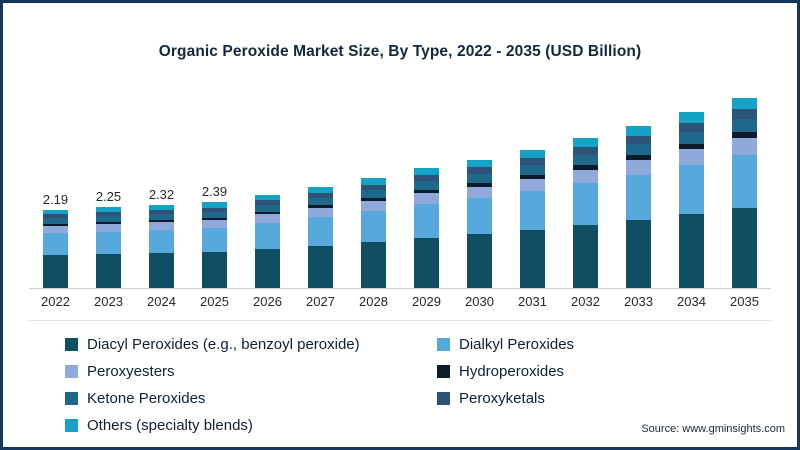  What do you see at coordinates (161, 301) in the screenshot?
I see `x-axis-label: 2024` at bounding box center [161, 301].